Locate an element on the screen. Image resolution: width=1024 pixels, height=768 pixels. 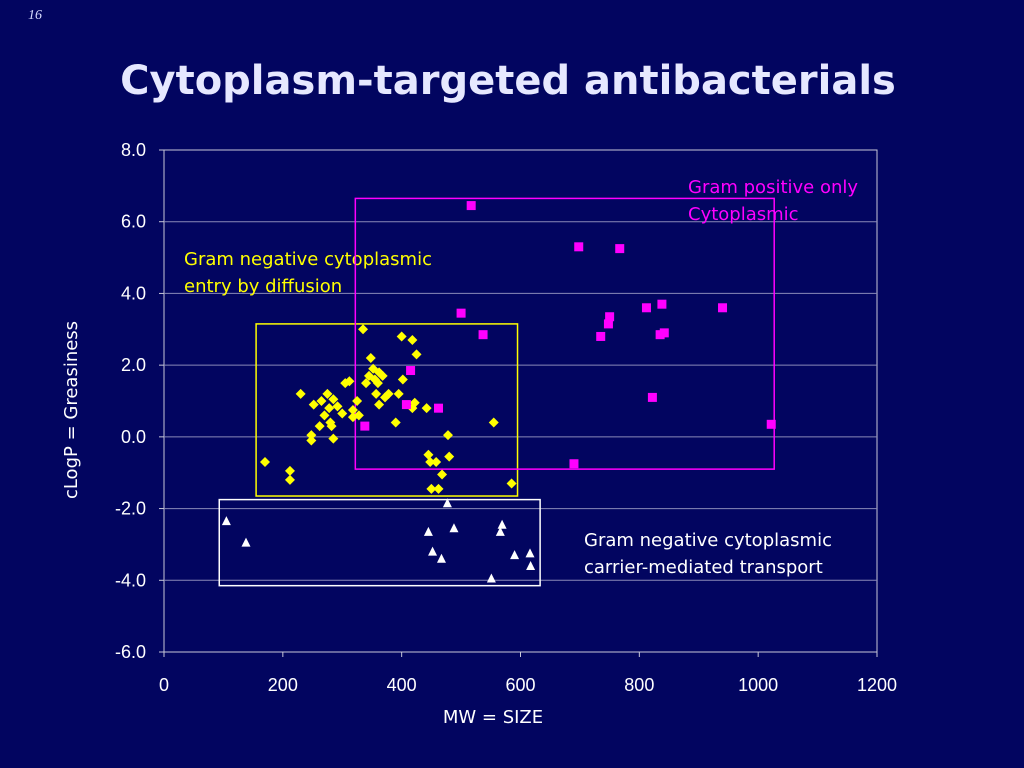
y-tick-label: -4.0 is located at coordinates (130, 580).